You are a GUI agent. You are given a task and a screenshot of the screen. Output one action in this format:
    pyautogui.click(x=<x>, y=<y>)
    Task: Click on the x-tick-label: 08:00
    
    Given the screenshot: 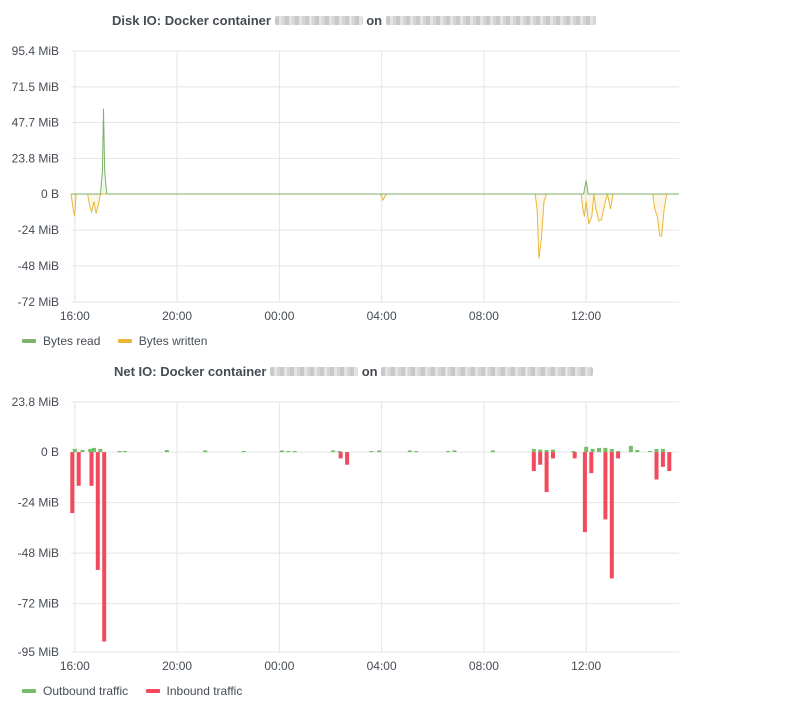 What is the action you would take?
    pyautogui.click(x=484, y=666)
    